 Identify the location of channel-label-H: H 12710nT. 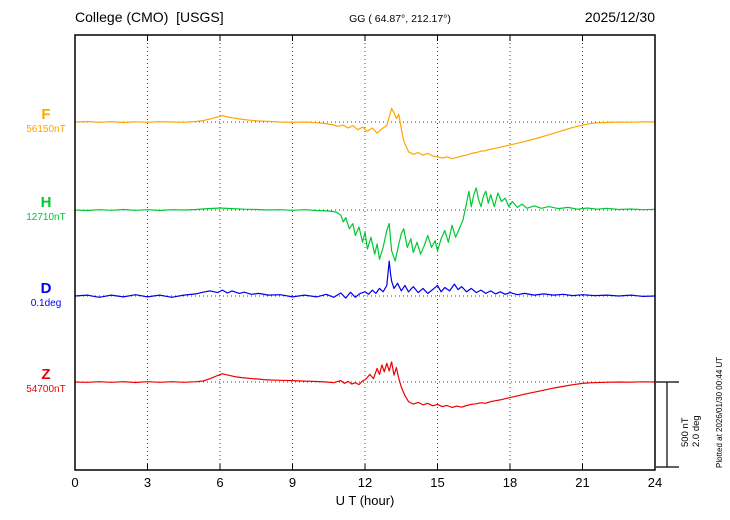
(46, 208).